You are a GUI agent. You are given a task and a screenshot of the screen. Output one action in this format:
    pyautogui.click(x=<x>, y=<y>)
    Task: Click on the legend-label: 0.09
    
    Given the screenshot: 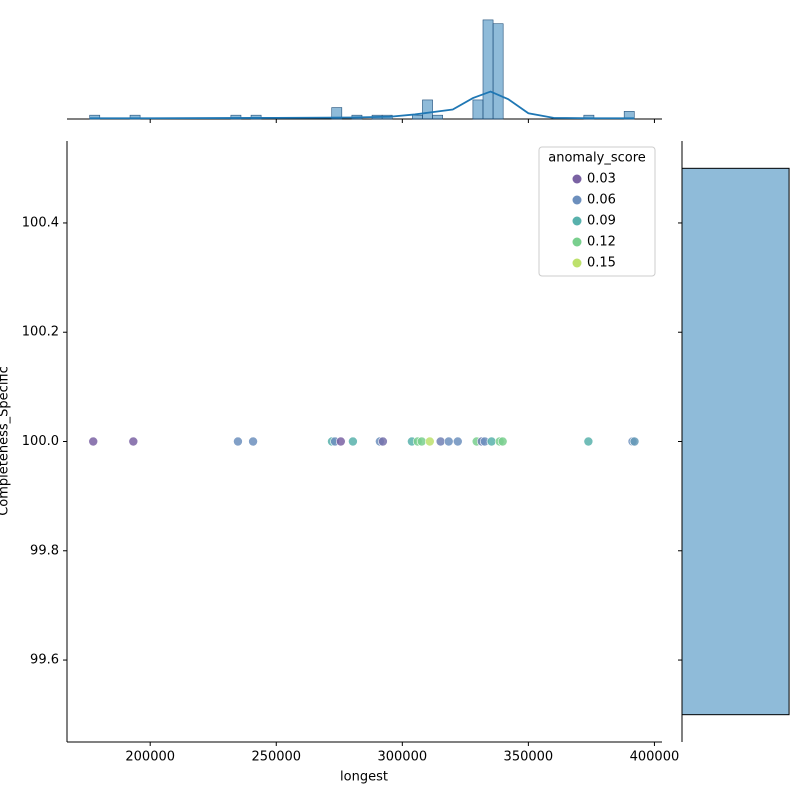 What is the action you would take?
    pyautogui.click(x=601, y=221)
    